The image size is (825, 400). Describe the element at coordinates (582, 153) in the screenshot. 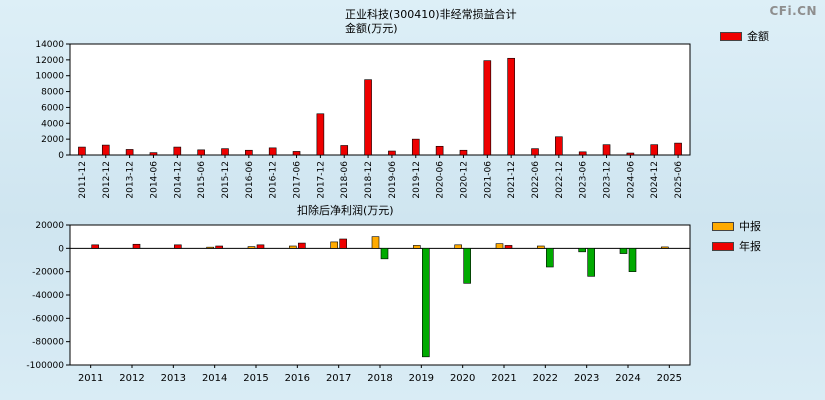

I see `bar-金额-2023-06` at that location.